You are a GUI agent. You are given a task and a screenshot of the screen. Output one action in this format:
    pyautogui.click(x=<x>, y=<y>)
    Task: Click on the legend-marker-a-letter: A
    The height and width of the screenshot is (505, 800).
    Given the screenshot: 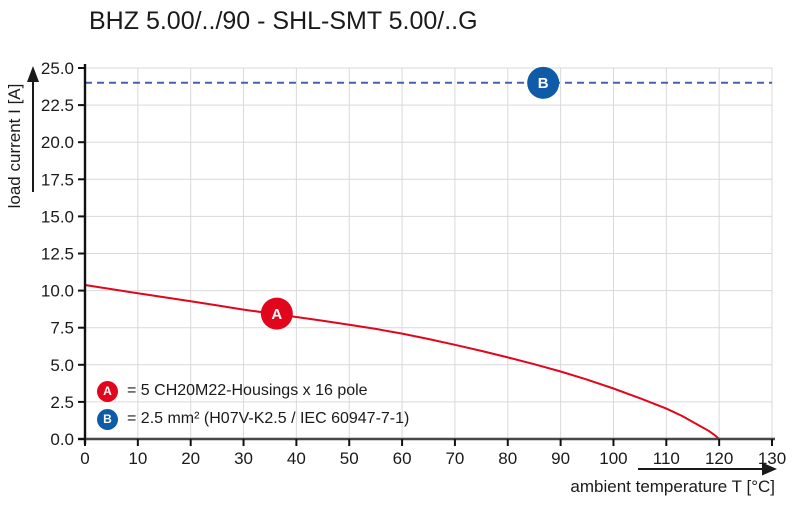 What is the action you would take?
    pyautogui.click(x=107, y=391)
    